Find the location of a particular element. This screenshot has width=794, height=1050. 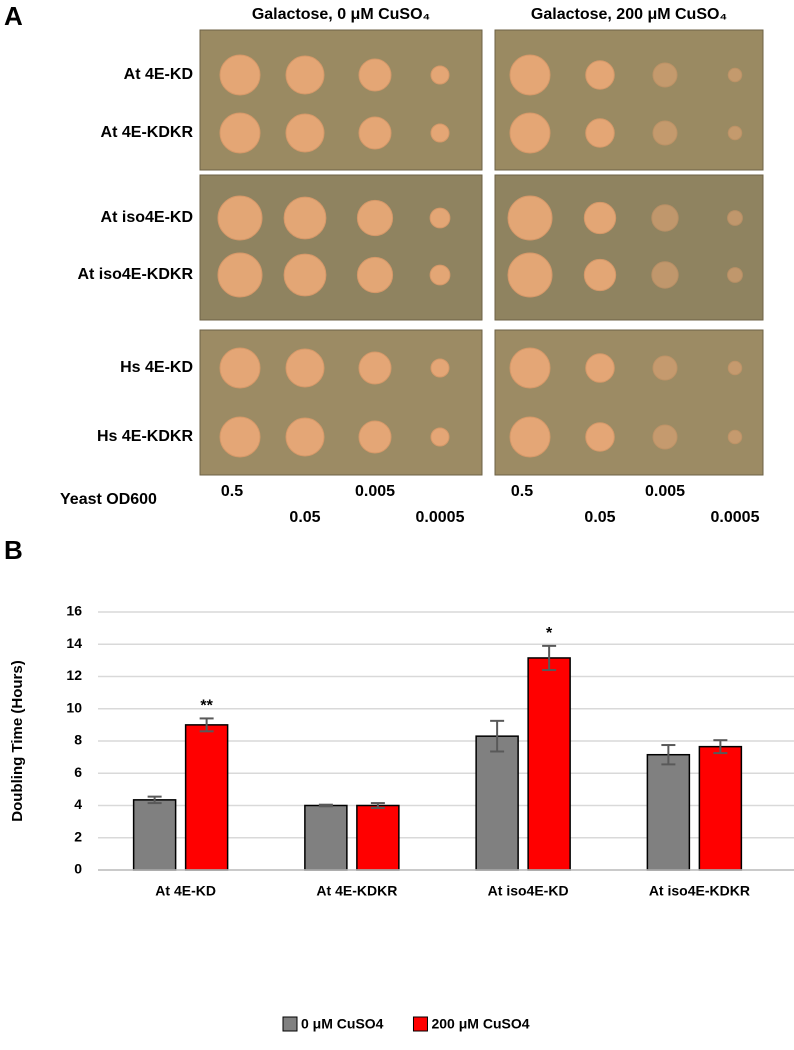

row-label: Hs 4E-KD is located at coordinates (156, 367).